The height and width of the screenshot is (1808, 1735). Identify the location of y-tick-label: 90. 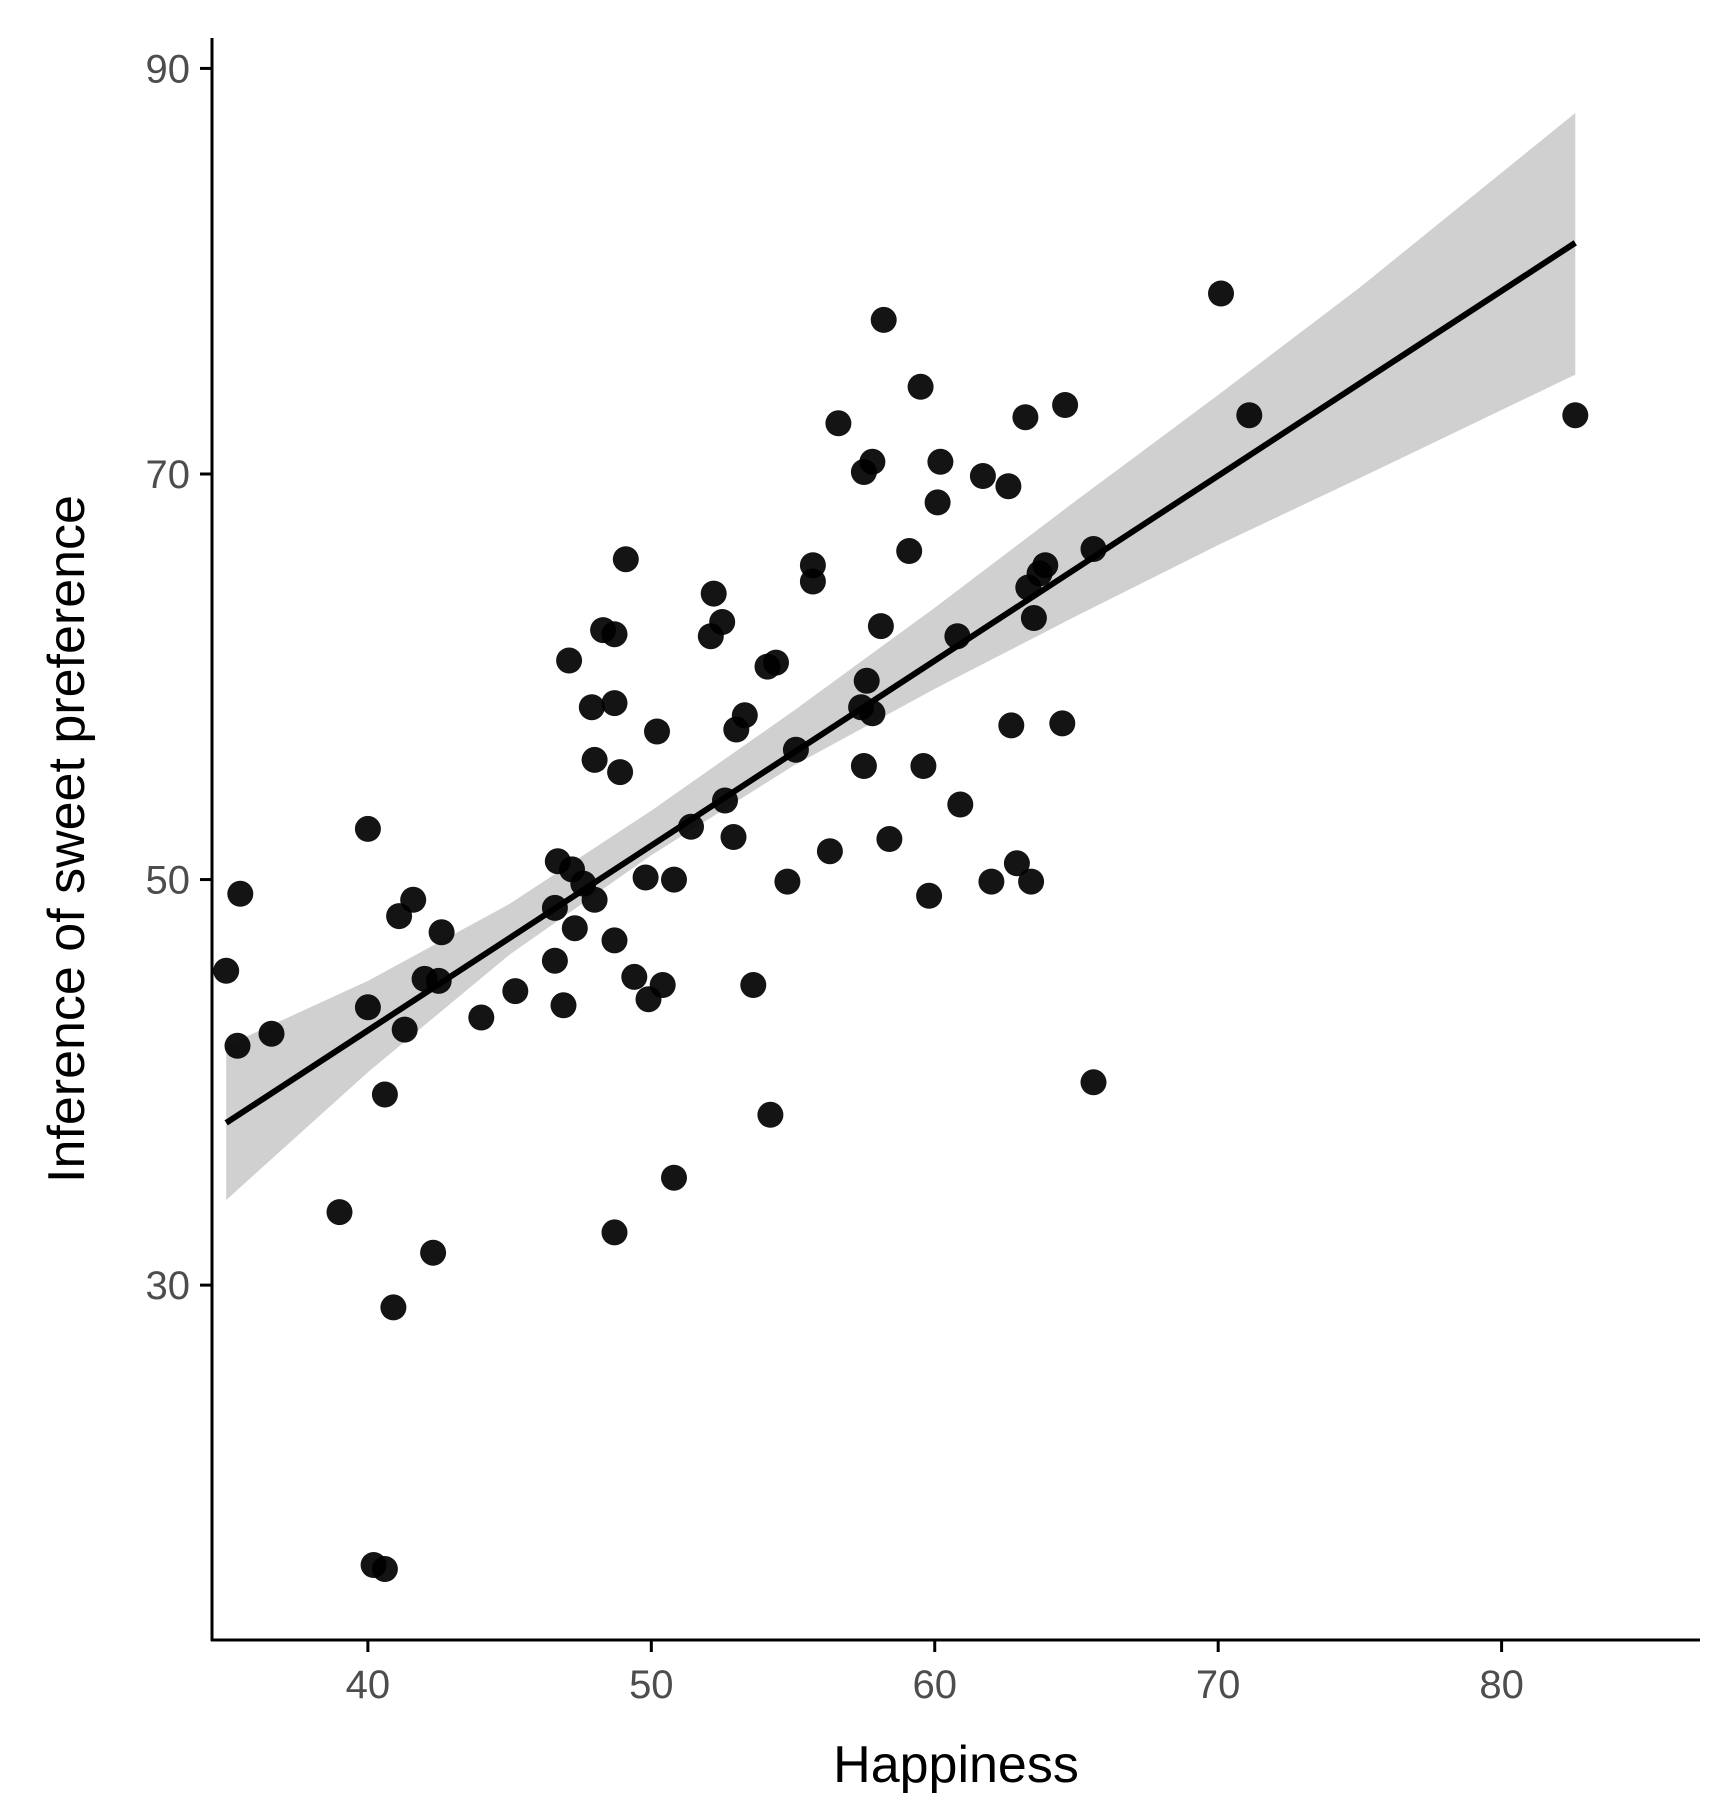
(168, 69).